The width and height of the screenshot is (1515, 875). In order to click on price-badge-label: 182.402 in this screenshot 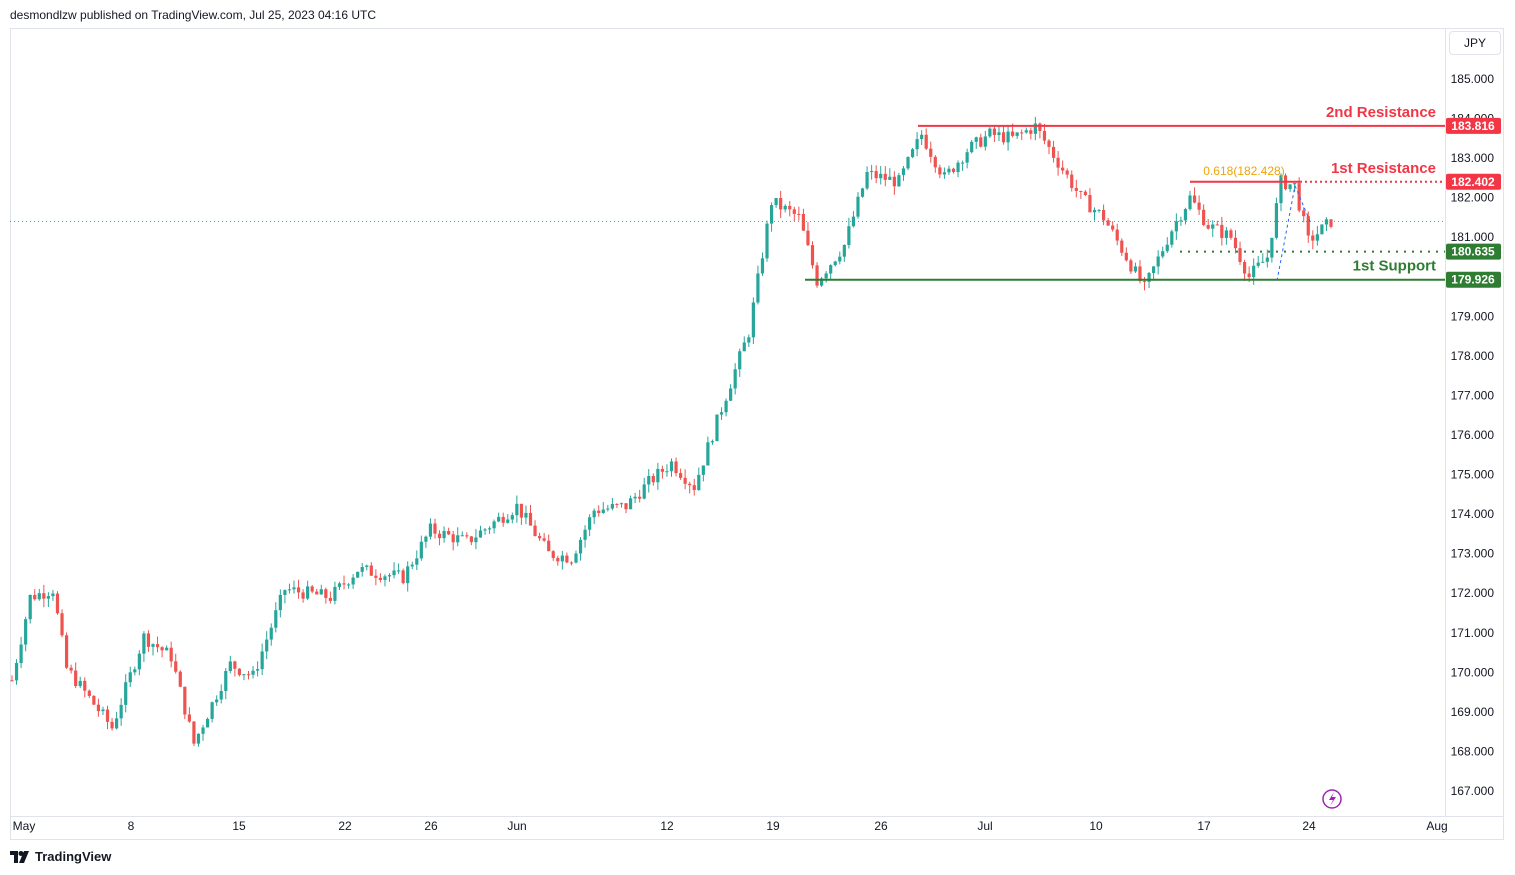, I will do `click(1473, 182)`.